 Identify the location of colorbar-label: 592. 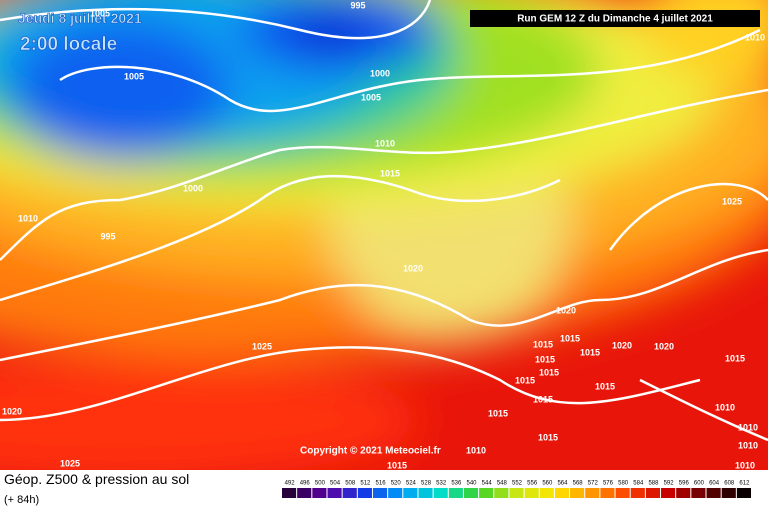
(669, 484).